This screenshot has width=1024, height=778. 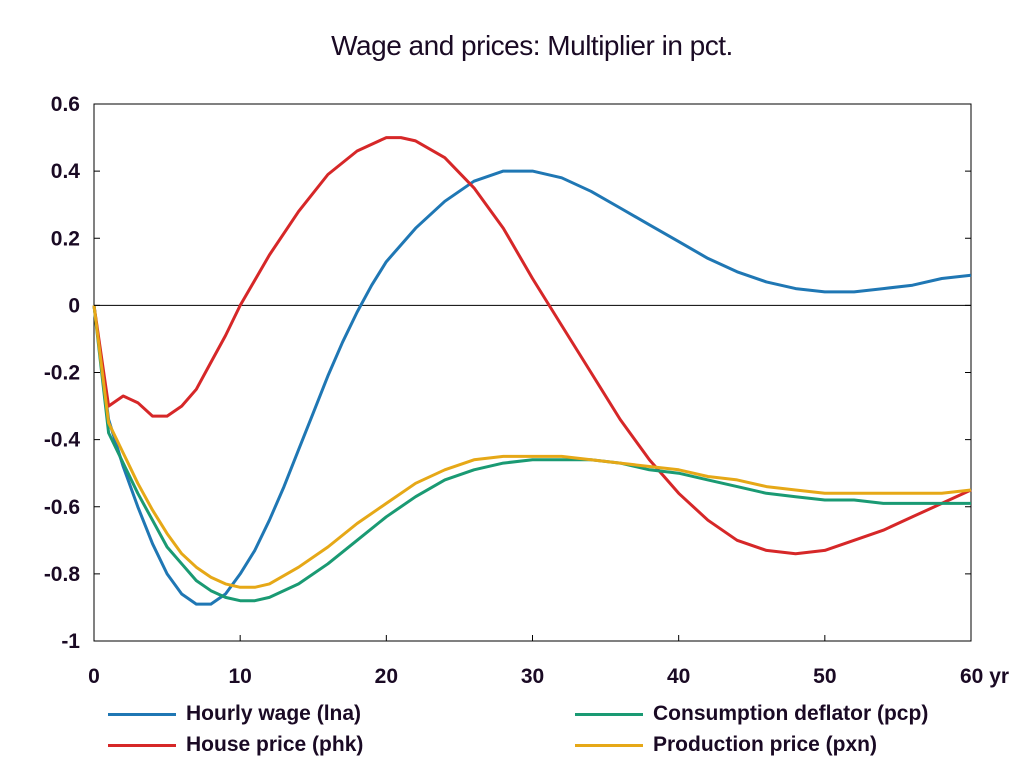 I want to click on x-tick-label: 0, so click(x=94, y=676).